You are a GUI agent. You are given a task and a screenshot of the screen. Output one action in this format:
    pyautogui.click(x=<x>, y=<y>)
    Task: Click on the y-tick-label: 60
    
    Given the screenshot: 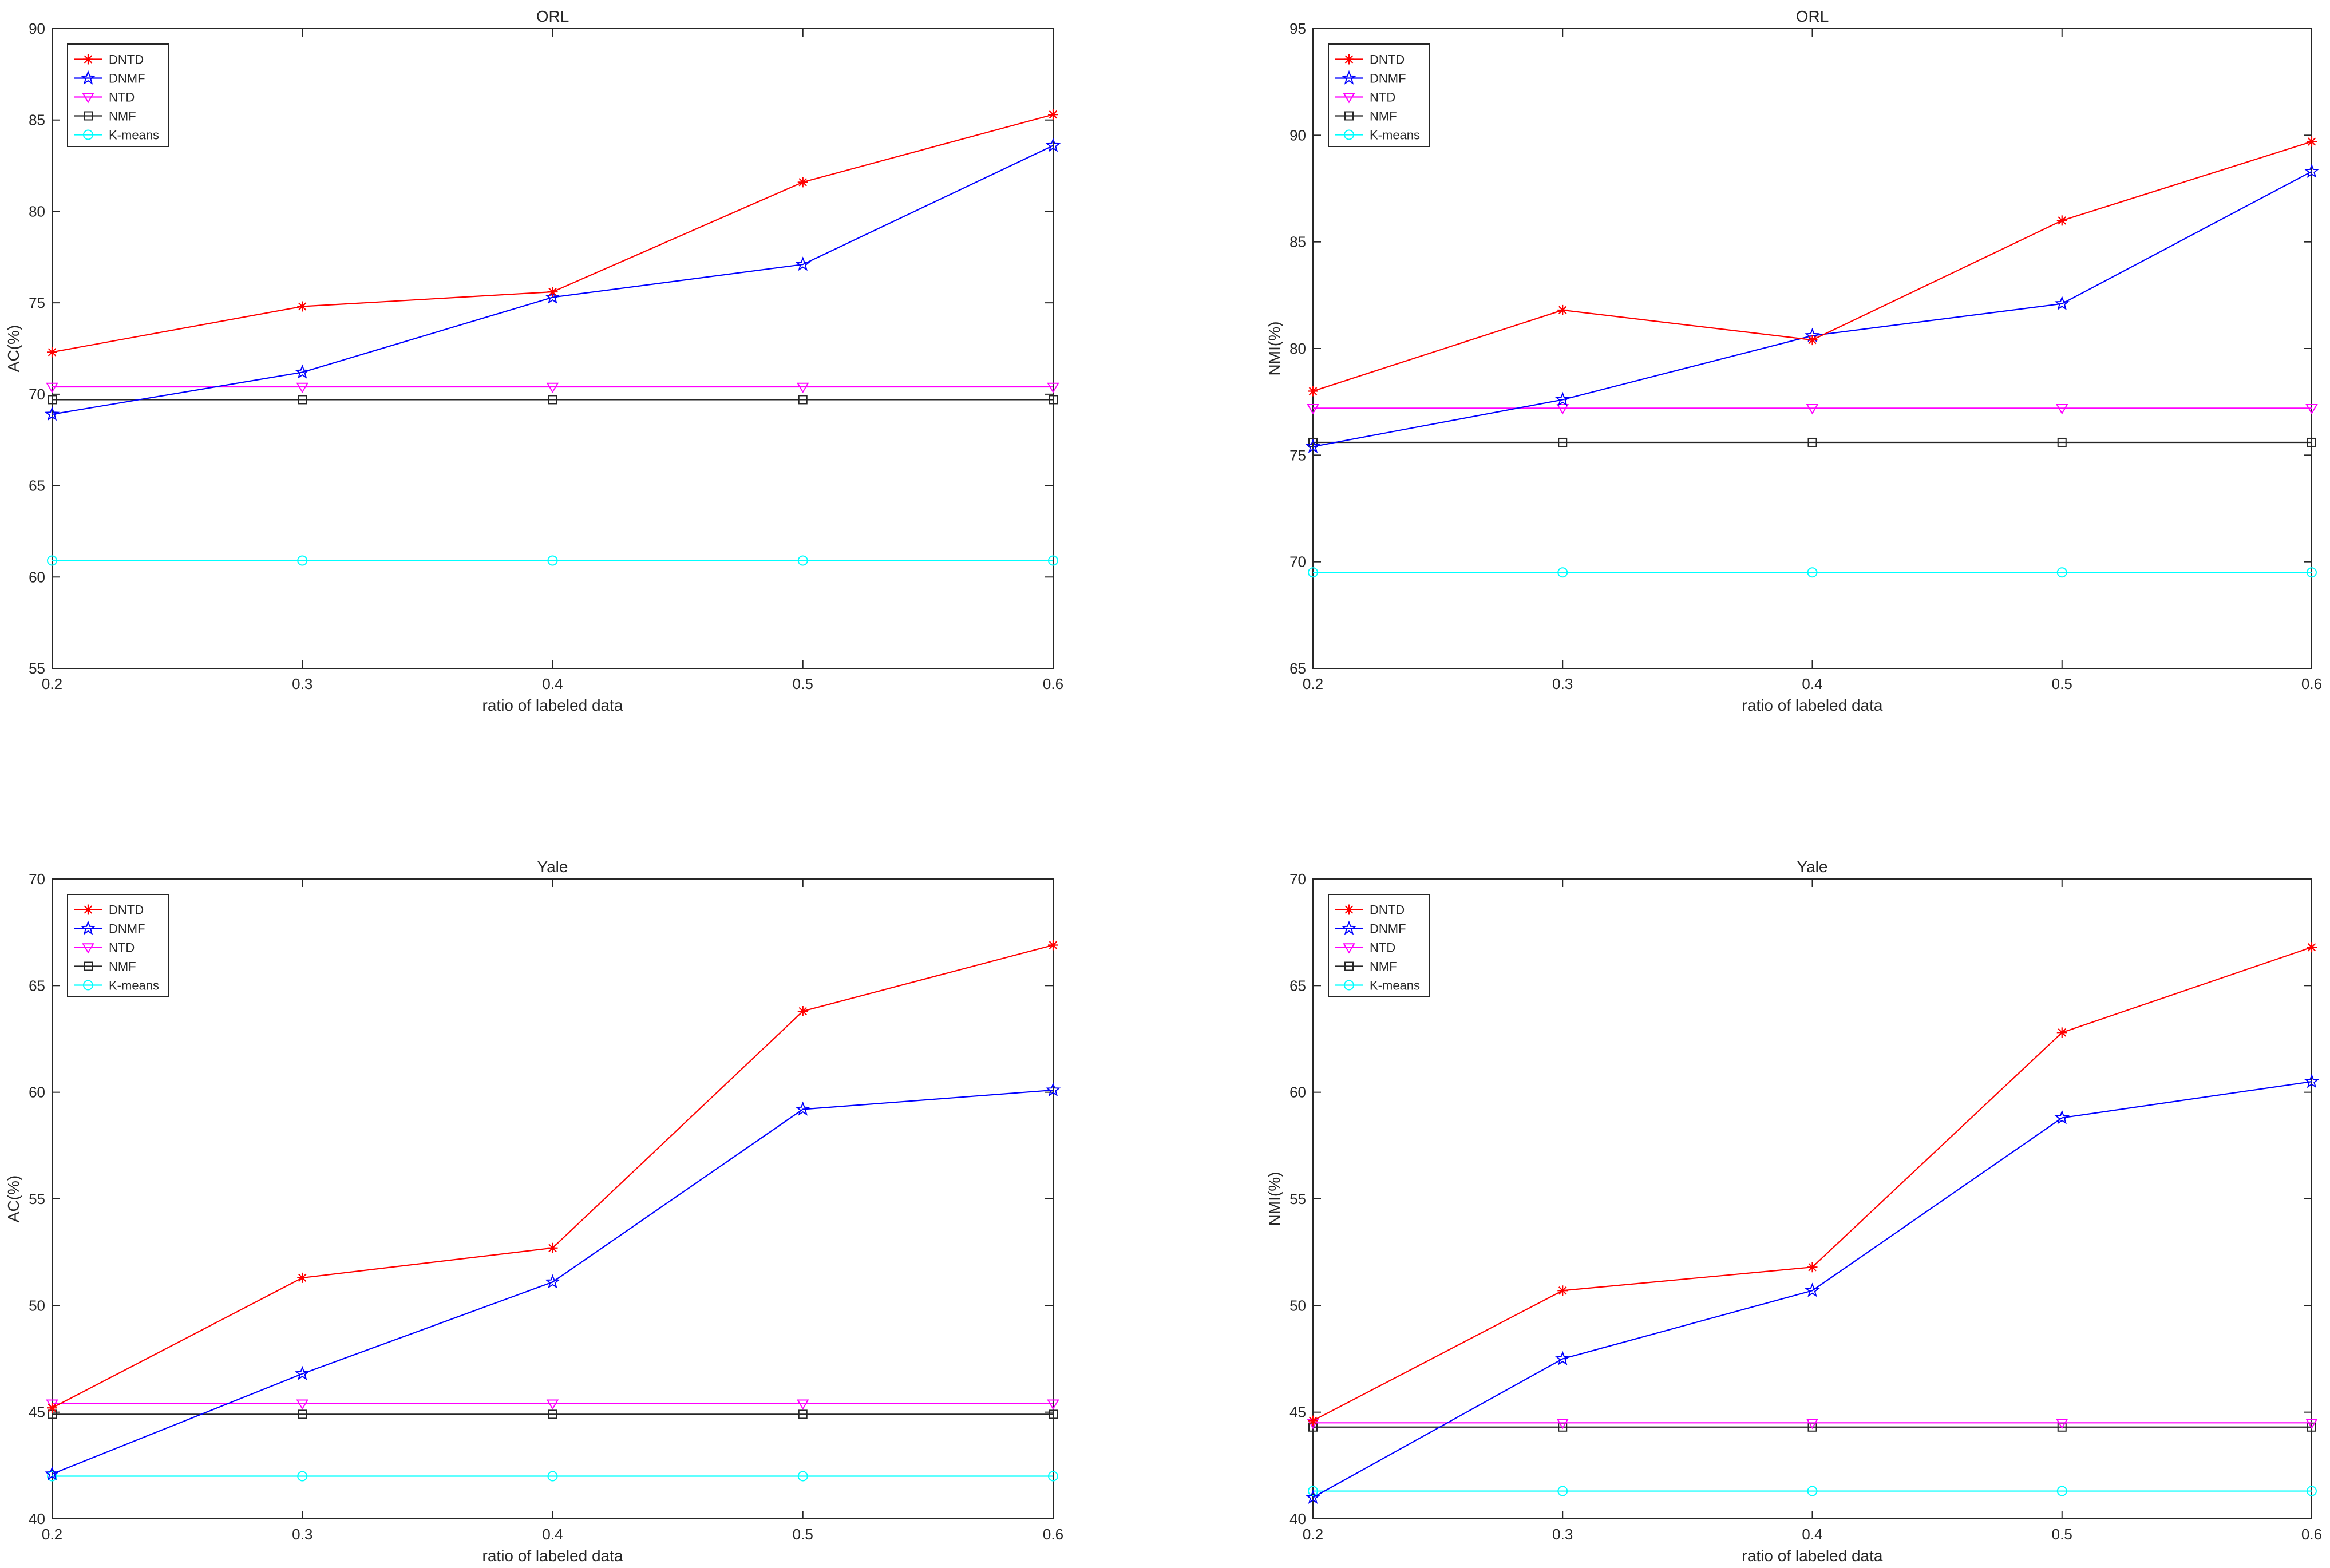 What is the action you would take?
    pyautogui.click(x=1297, y=1092)
    